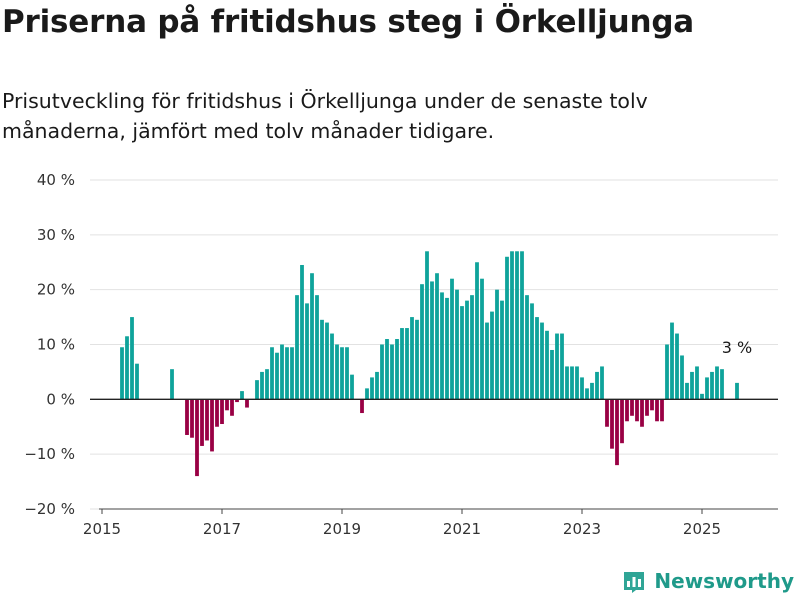 Image resolution: width=800 pixels, height=600 pixels. Describe the element at coordinates (49, 454) in the screenshot. I see `y-tick-label: −10 %` at that location.